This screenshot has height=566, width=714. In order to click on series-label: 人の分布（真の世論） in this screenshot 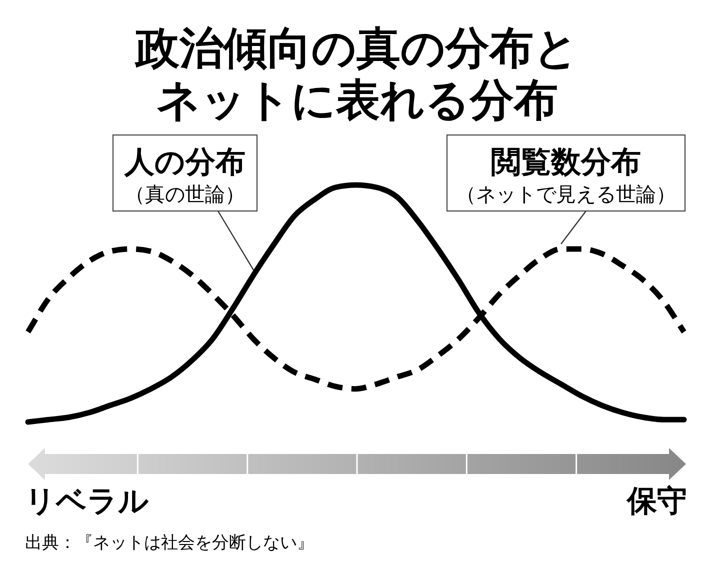, I will do `click(185, 175)`.